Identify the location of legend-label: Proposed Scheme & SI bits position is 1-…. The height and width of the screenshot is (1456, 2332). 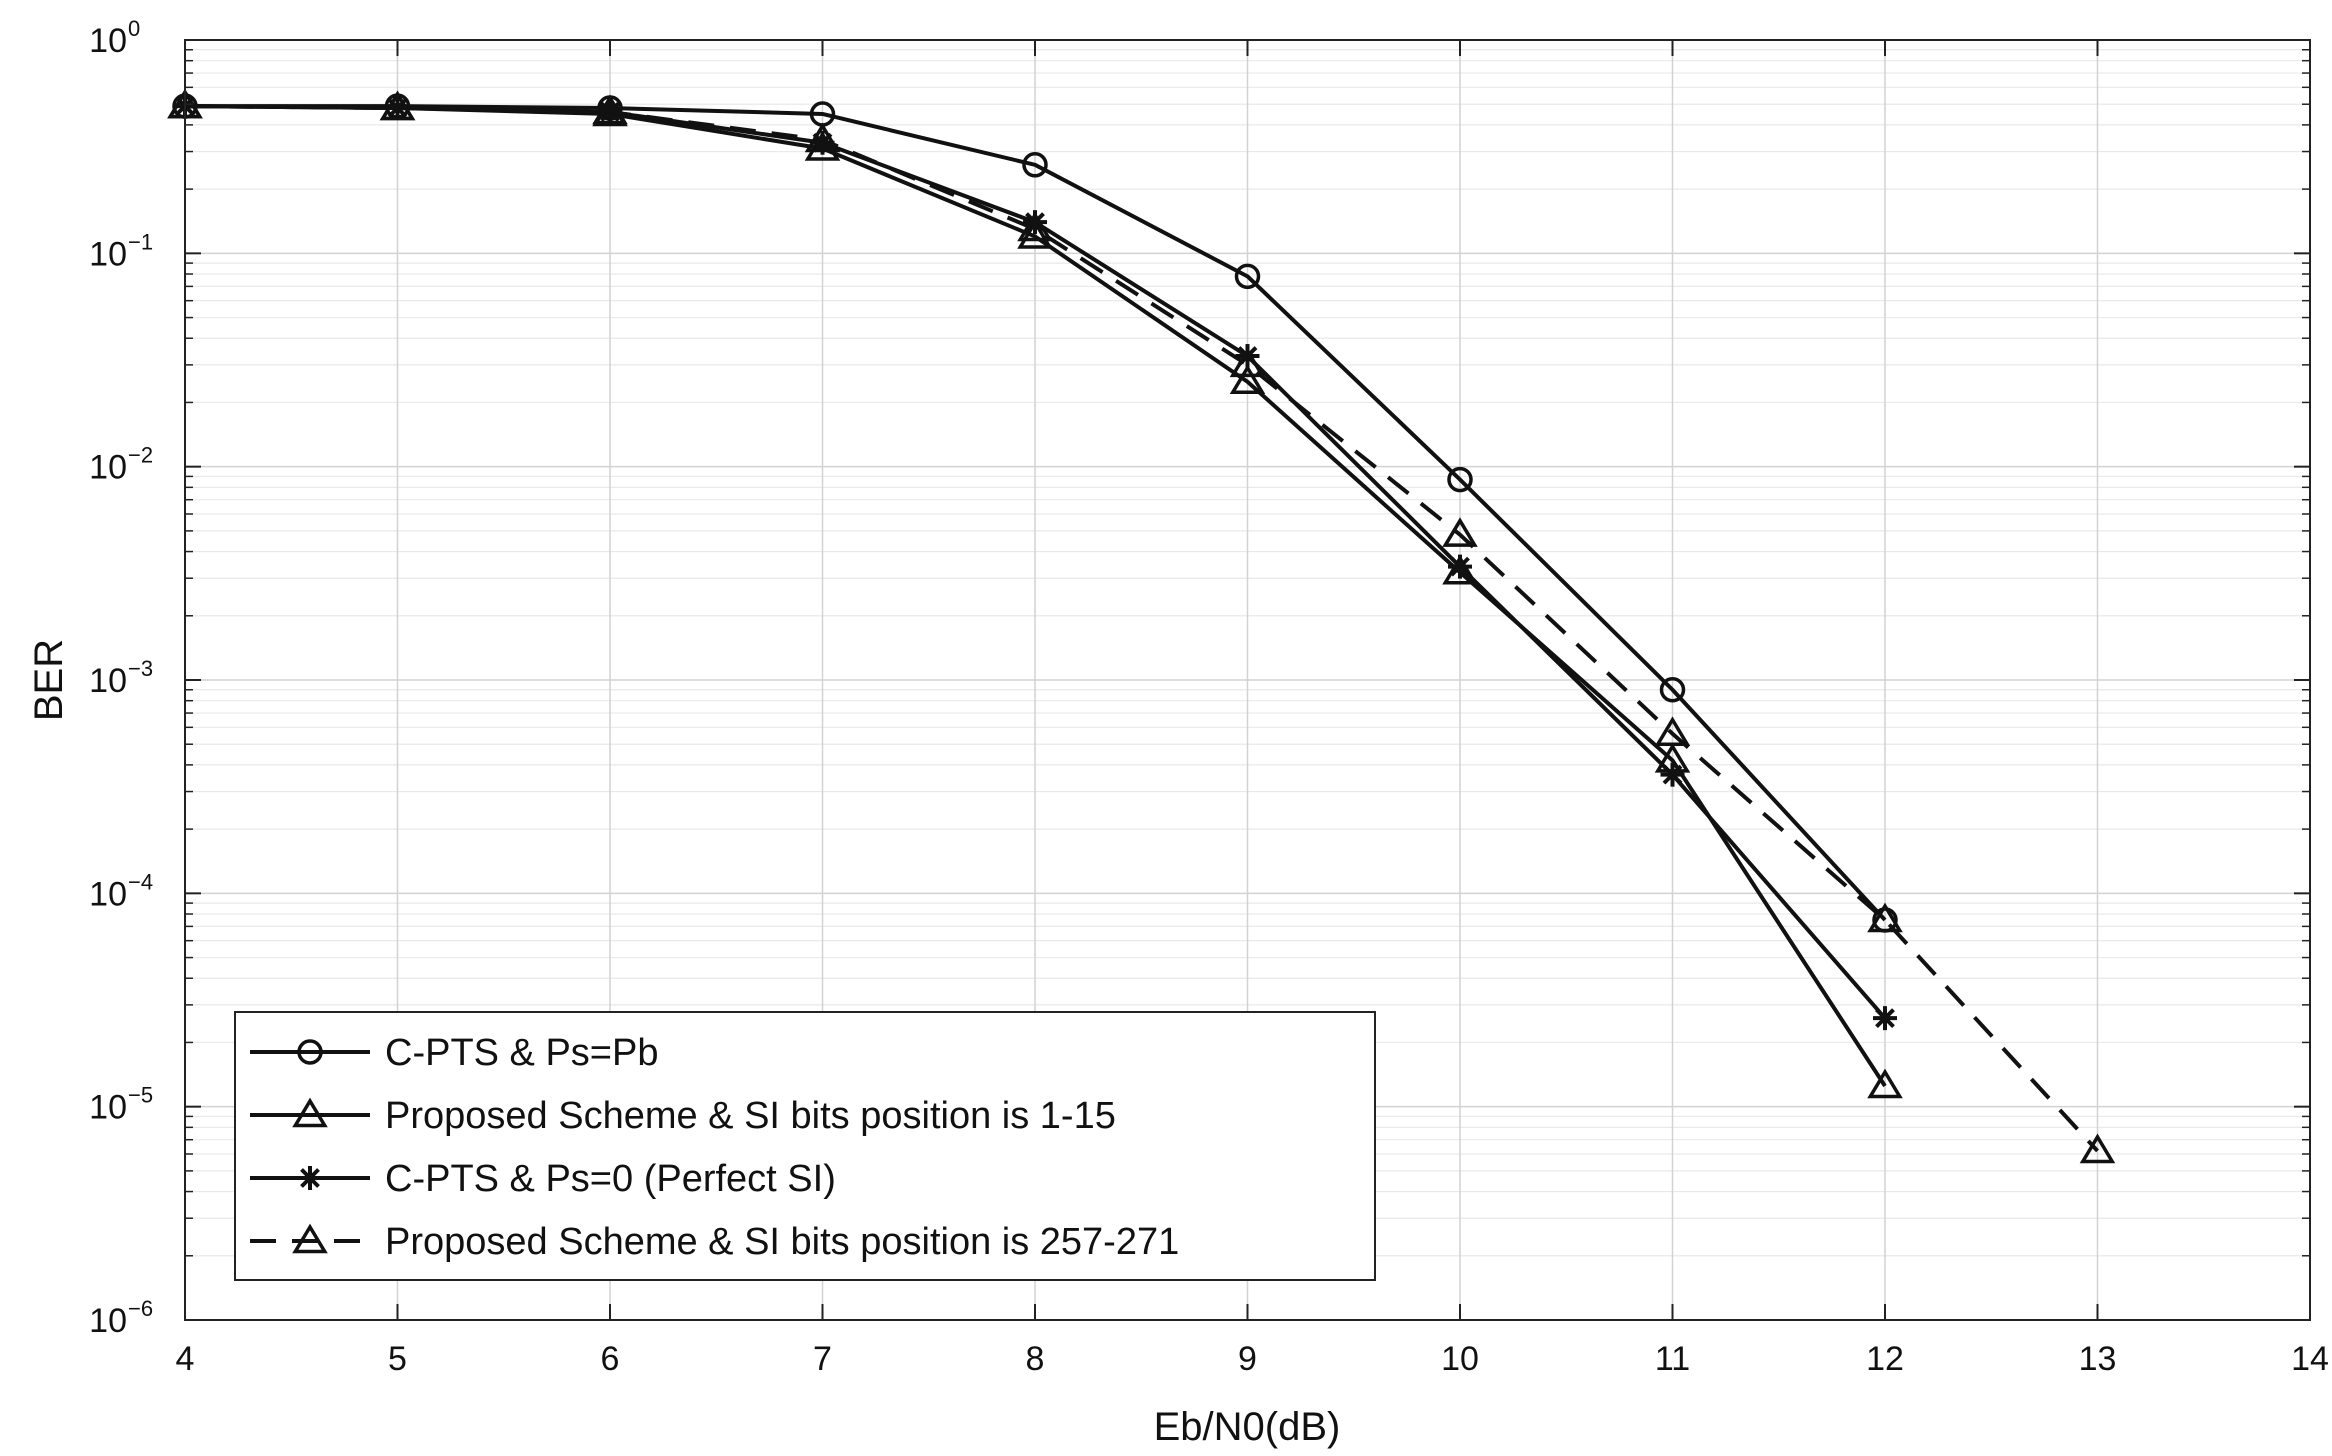
(750, 1116).